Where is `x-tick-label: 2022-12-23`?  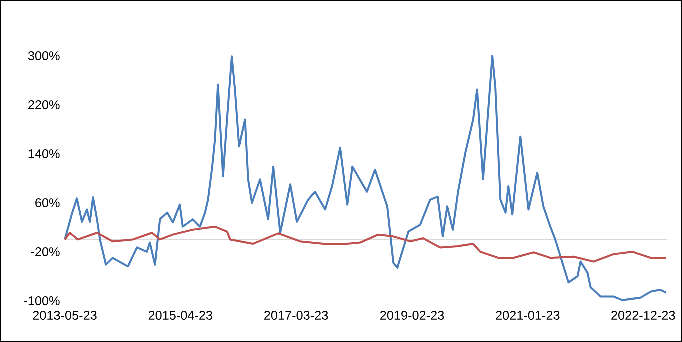
x-tick-label: 2022-12-23 is located at coordinates (644, 315).